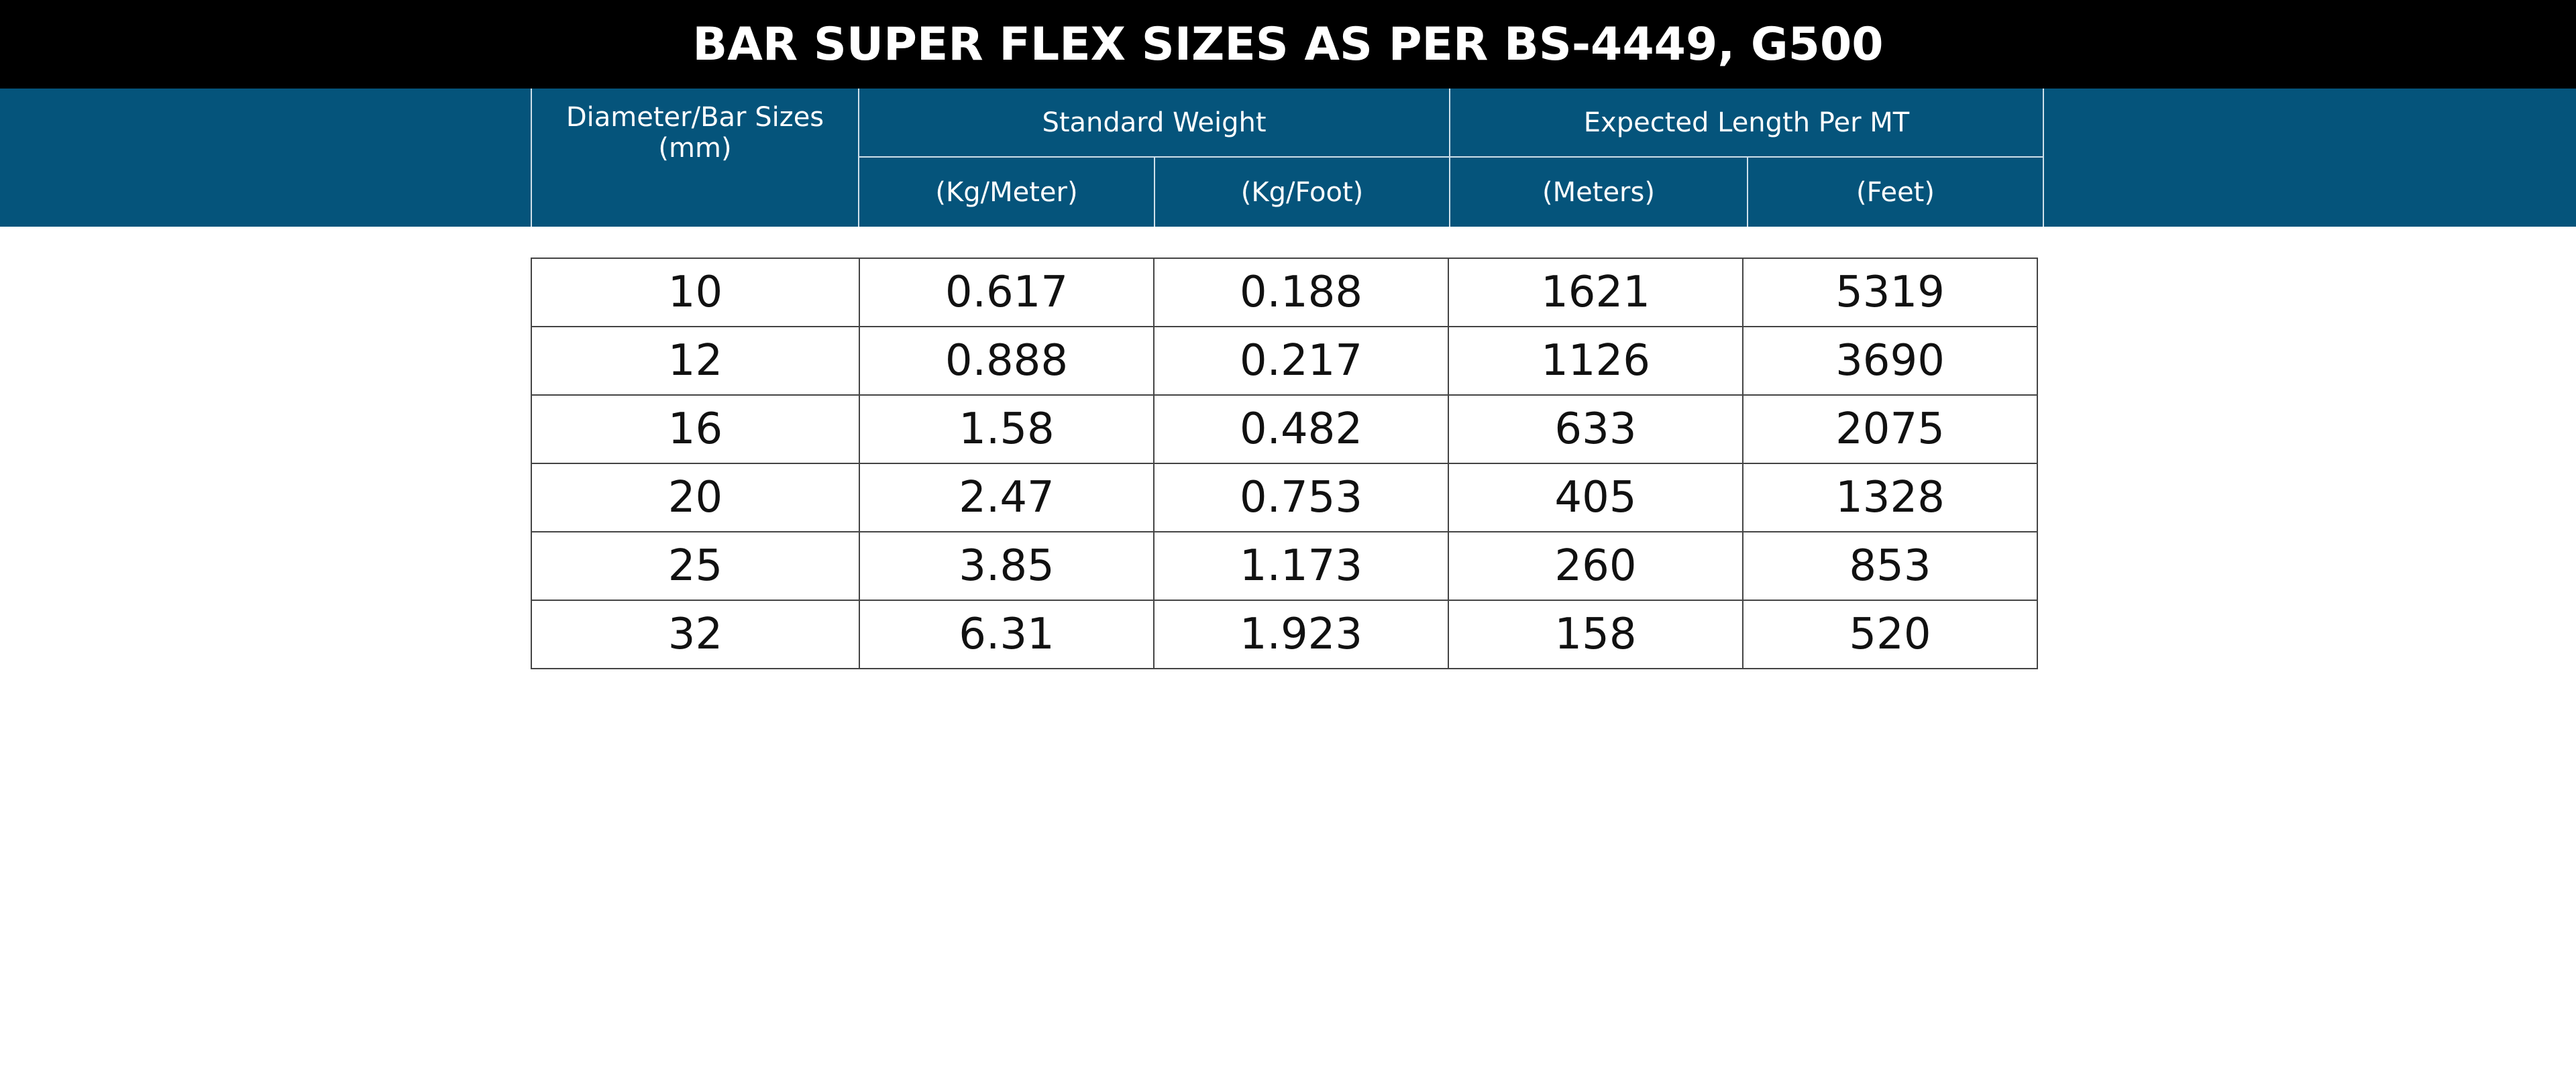 This screenshot has width=2576, height=1073. What do you see at coordinates (1890, 429) in the screenshot?
I see `table-cell: 2075` at bounding box center [1890, 429].